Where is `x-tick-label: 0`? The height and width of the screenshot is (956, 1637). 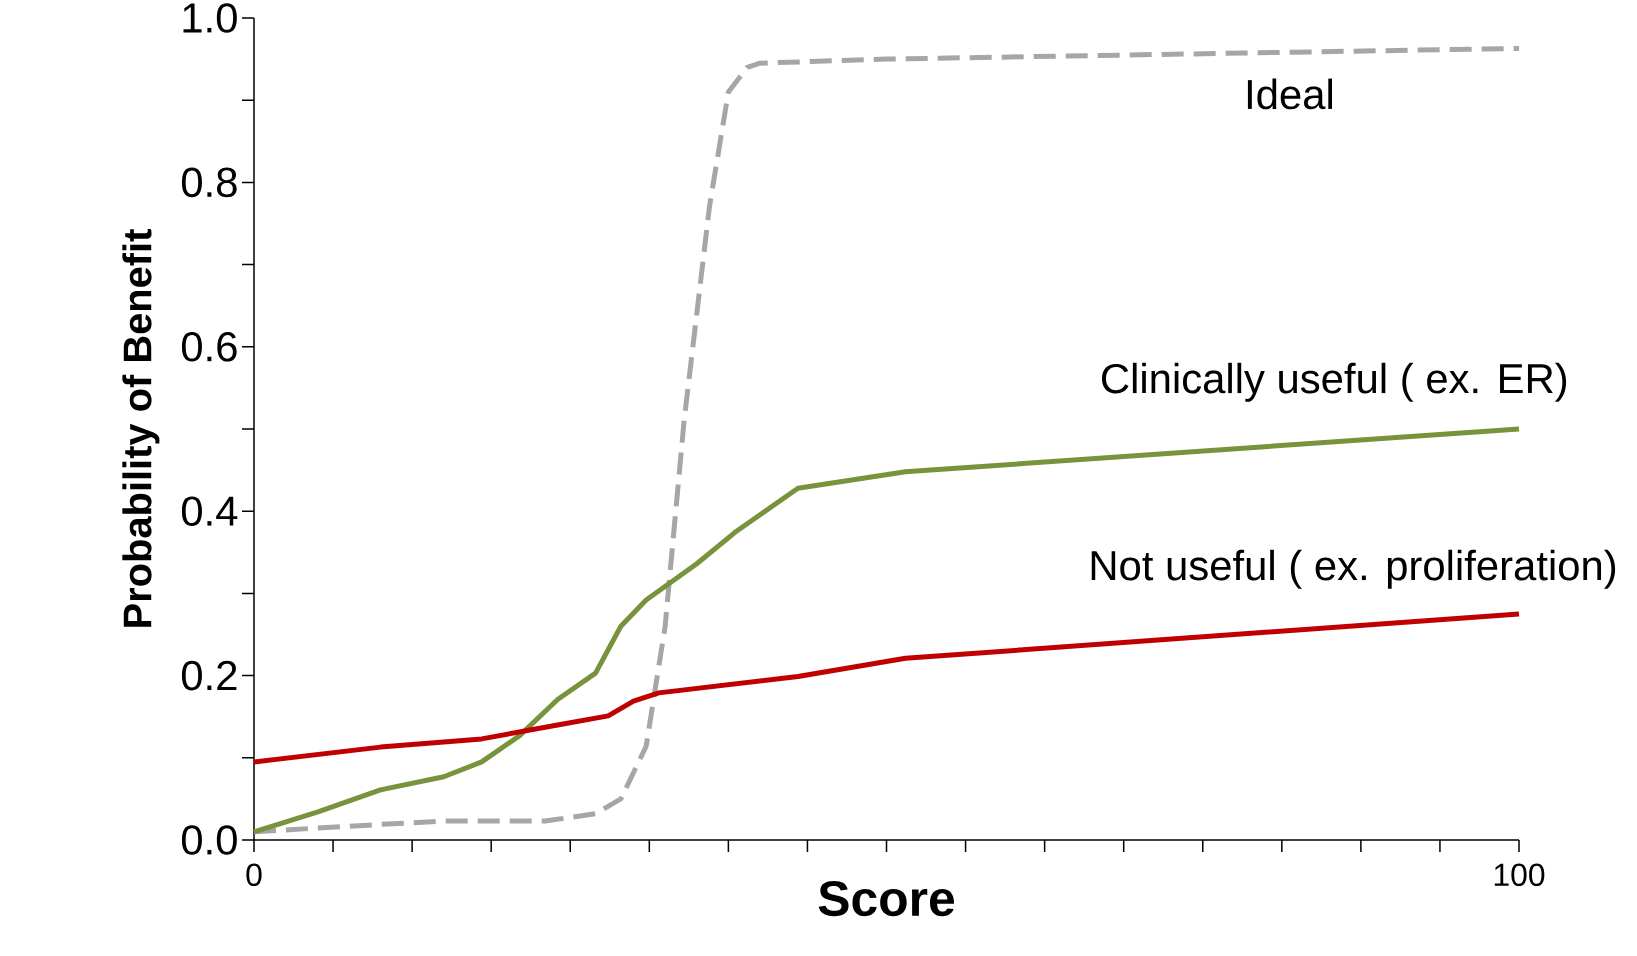
x-tick-label: 0 is located at coordinates (254, 875).